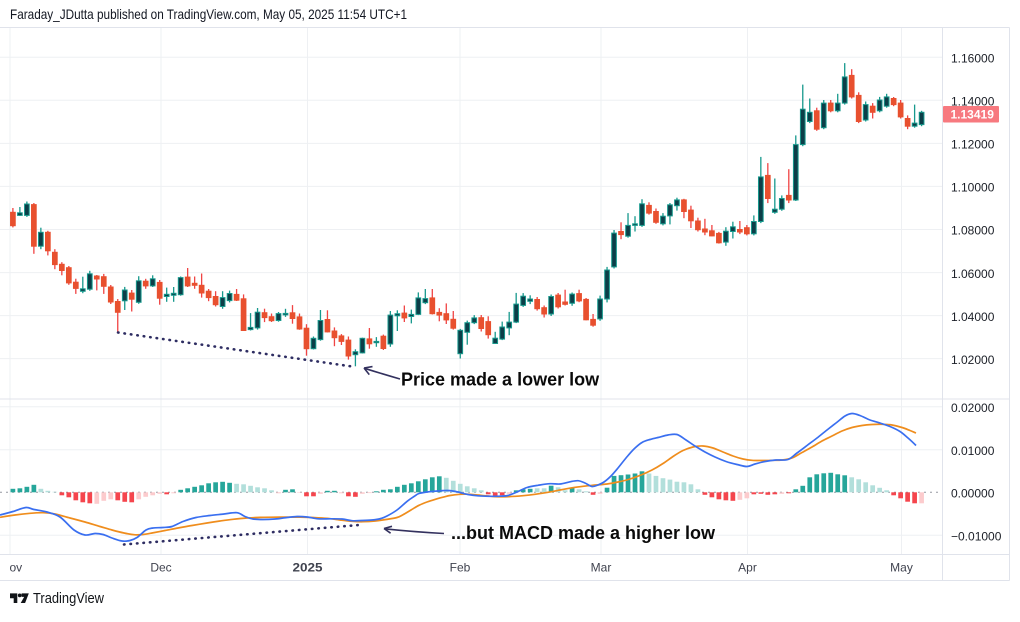 This screenshot has height=622, width=1020. Describe the element at coordinates (160, 568) in the screenshot. I see `svg-text: Dec` at that location.